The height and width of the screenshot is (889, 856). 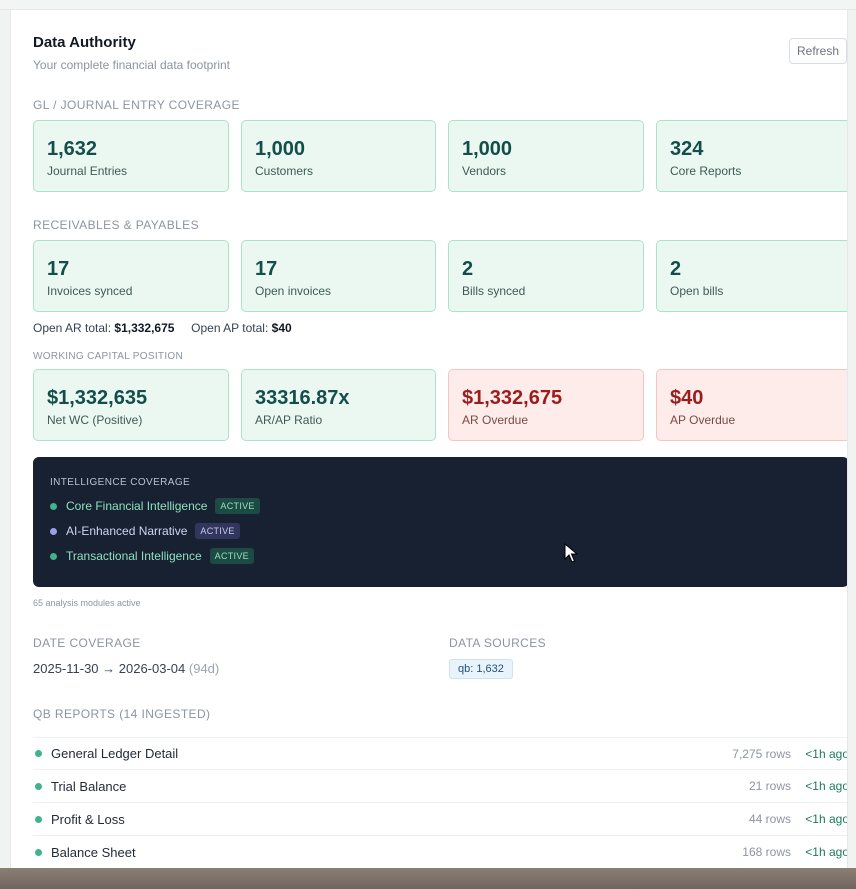 I want to click on stat-card-customers: 1,000 Customers, so click(x=338, y=156).